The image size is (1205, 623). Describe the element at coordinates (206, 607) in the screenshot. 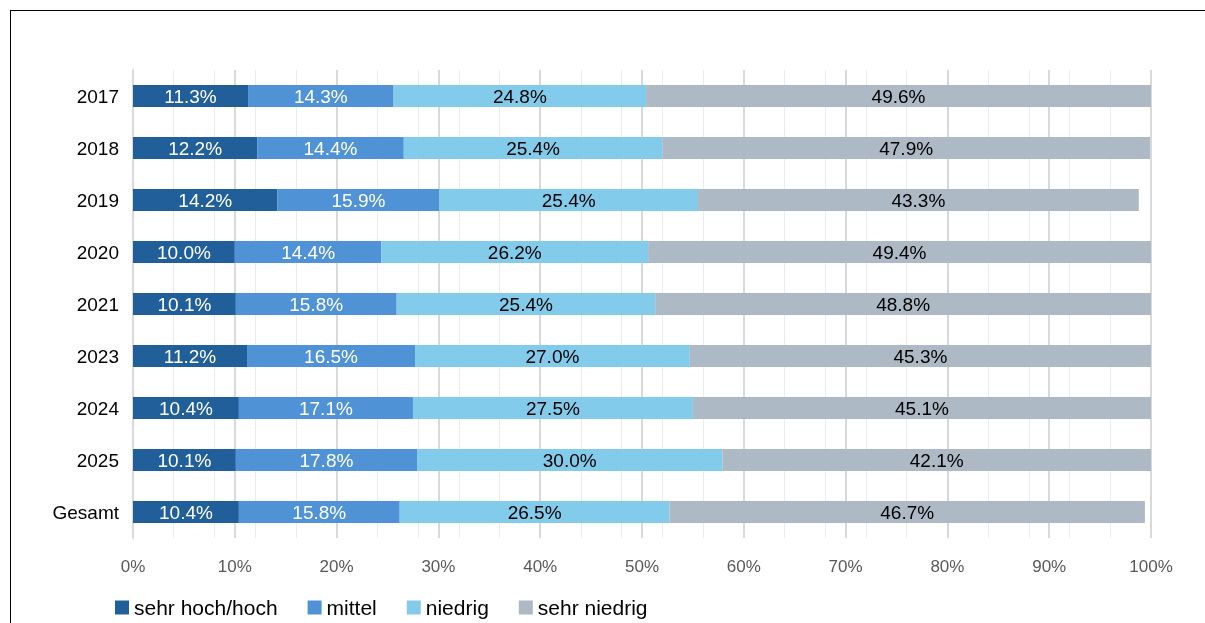

I see `legend-label: sehr hoch/hoch` at that location.